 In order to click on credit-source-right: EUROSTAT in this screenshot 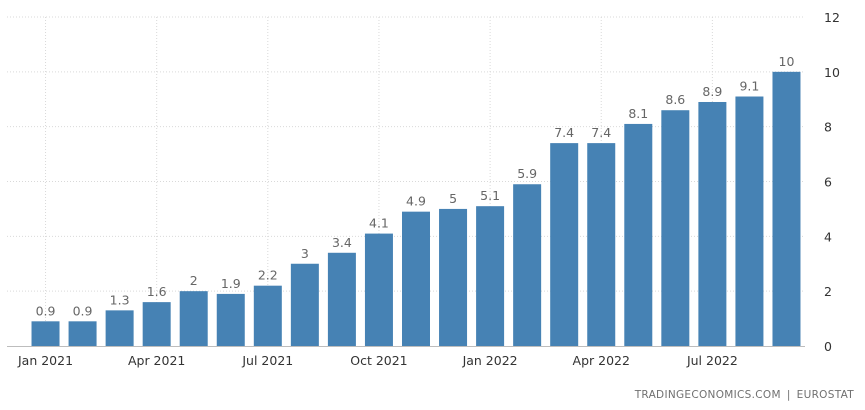, I will do `click(825, 395)`.